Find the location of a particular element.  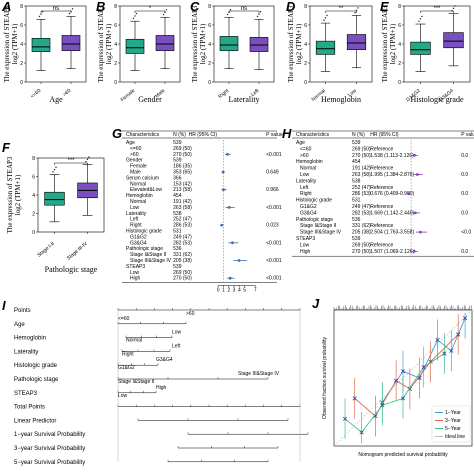

row-label: Laterality is located at coordinates (136, 214).